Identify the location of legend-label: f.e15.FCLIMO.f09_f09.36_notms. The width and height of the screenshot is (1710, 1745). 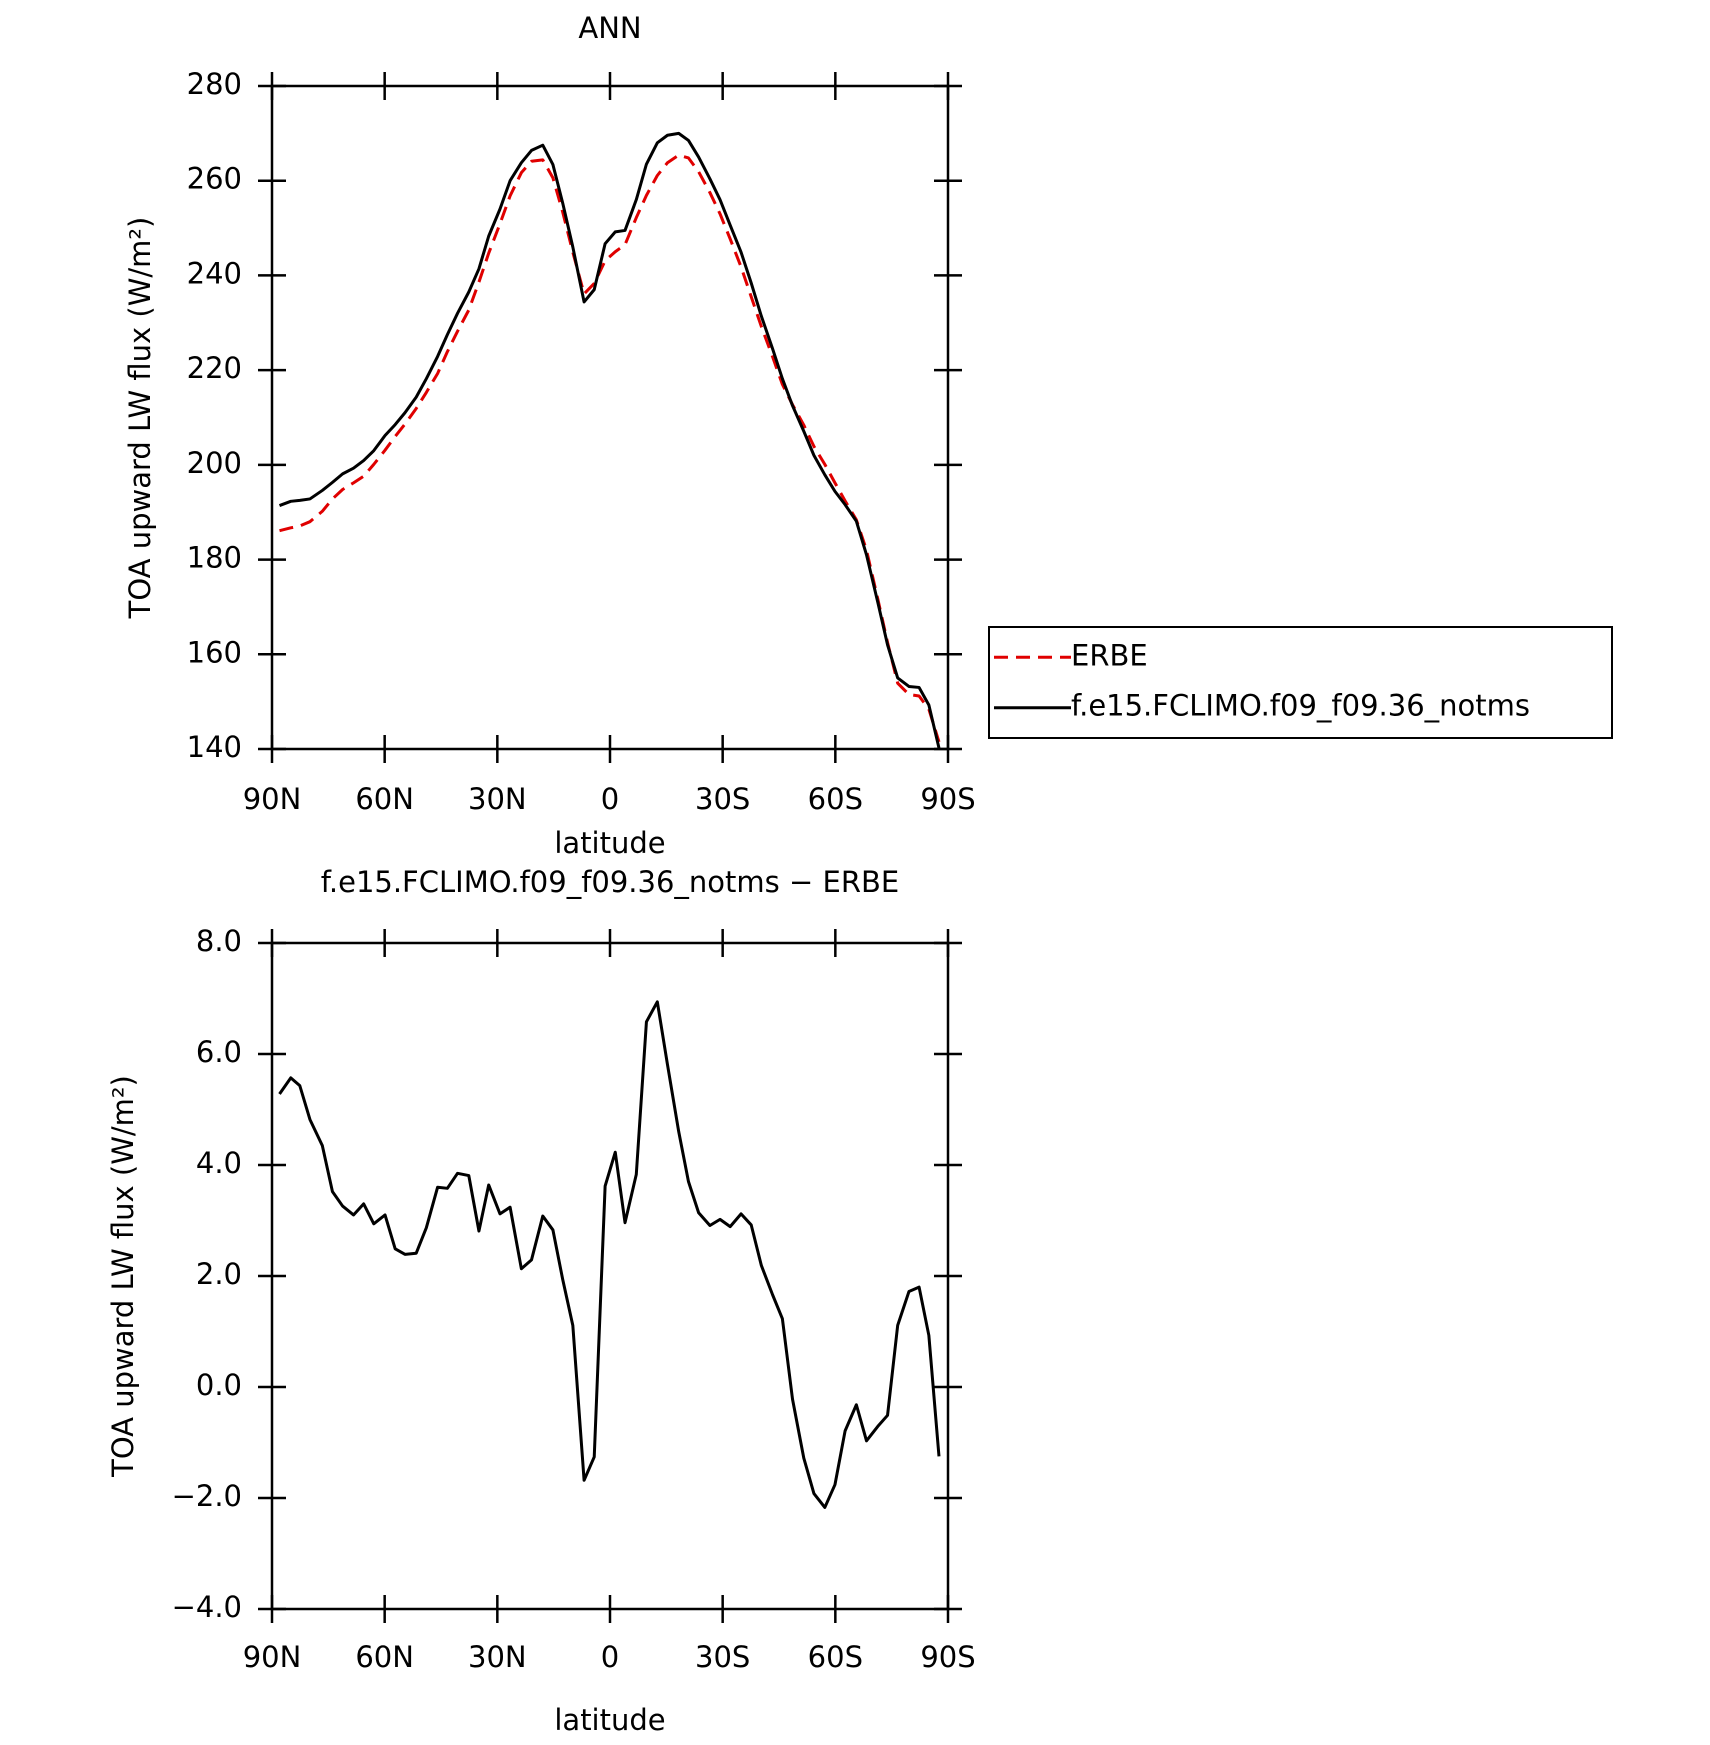
(1300, 706).